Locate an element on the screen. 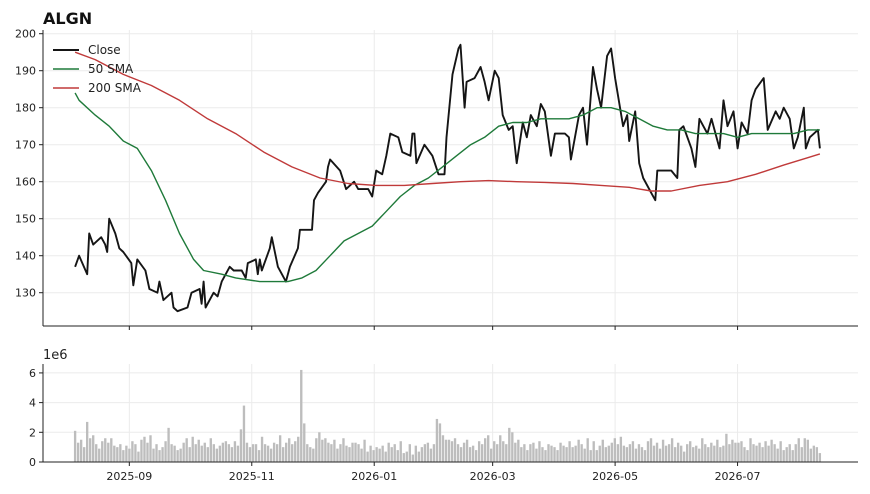 The width and height of the screenshot is (870, 494). price-y-tick-label: 190 is located at coordinates (25, 71).